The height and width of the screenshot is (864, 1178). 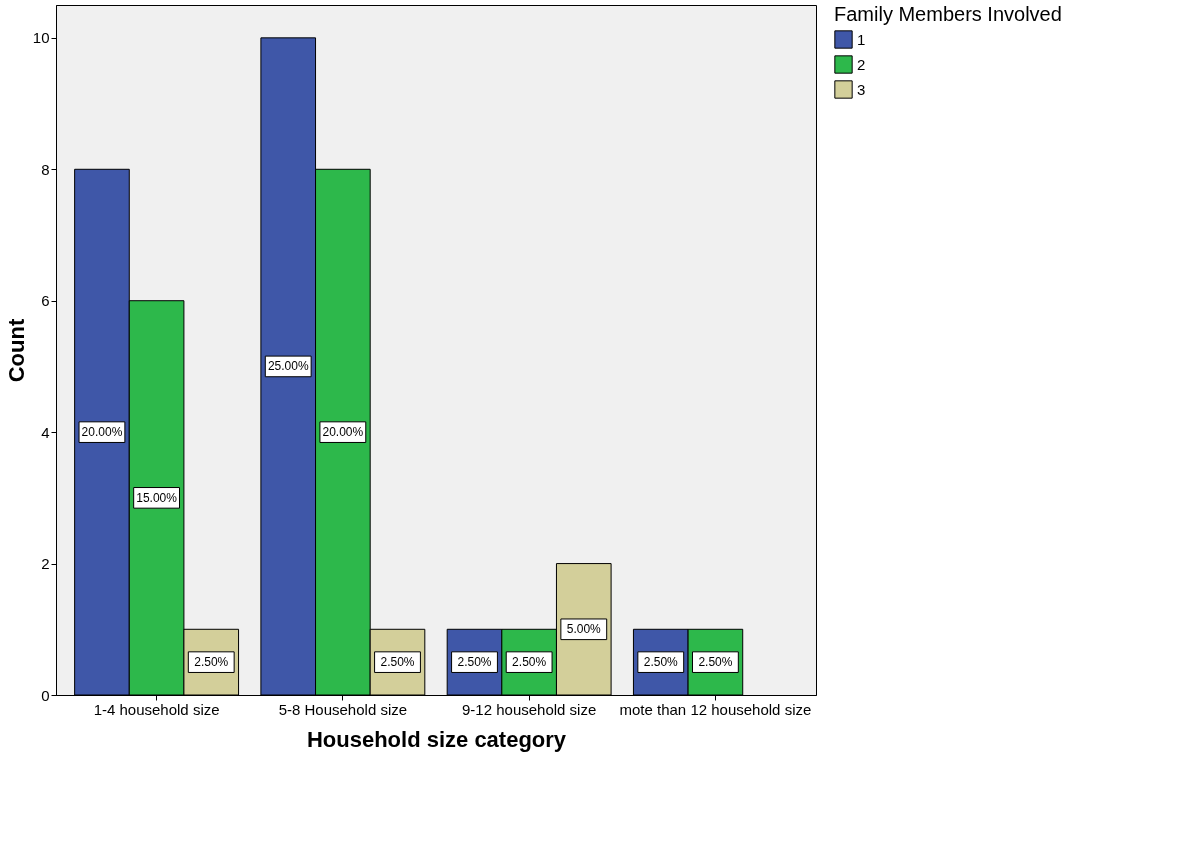 What do you see at coordinates (156, 709) in the screenshot?
I see `x-tick-label: 1-4 household size` at bounding box center [156, 709].